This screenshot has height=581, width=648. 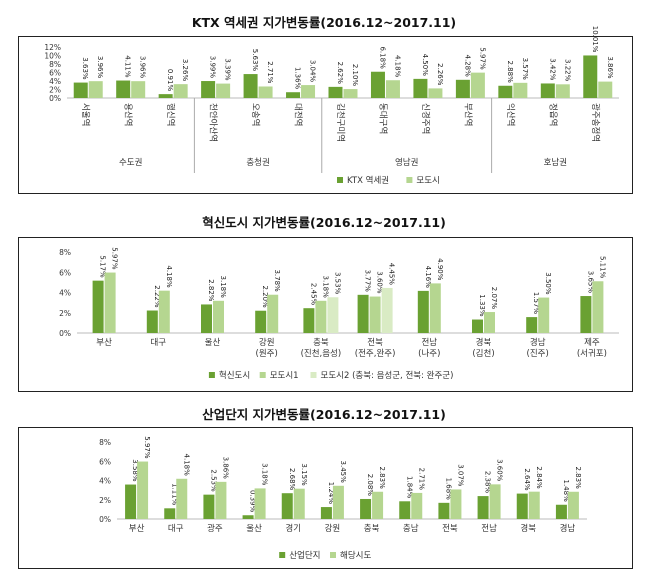 I want to click on data-label: 2.64%, so click(x=527, y=479).